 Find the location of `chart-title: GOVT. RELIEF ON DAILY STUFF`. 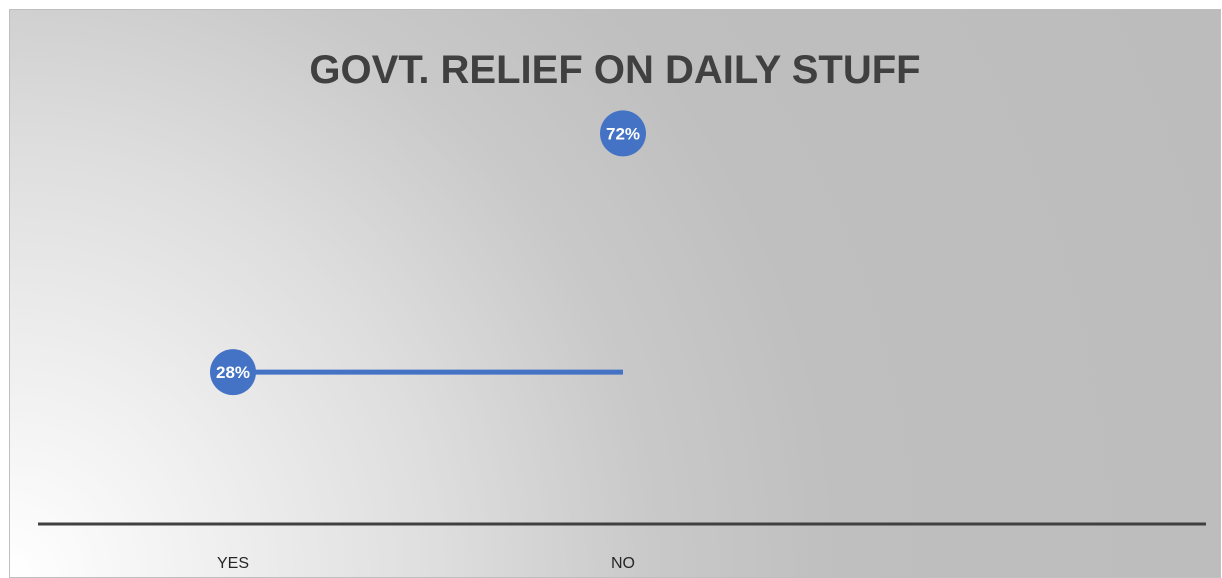

chart-title: GOVT. RELIEF ON DAILY STUFF is located at coordinates (615, 70).